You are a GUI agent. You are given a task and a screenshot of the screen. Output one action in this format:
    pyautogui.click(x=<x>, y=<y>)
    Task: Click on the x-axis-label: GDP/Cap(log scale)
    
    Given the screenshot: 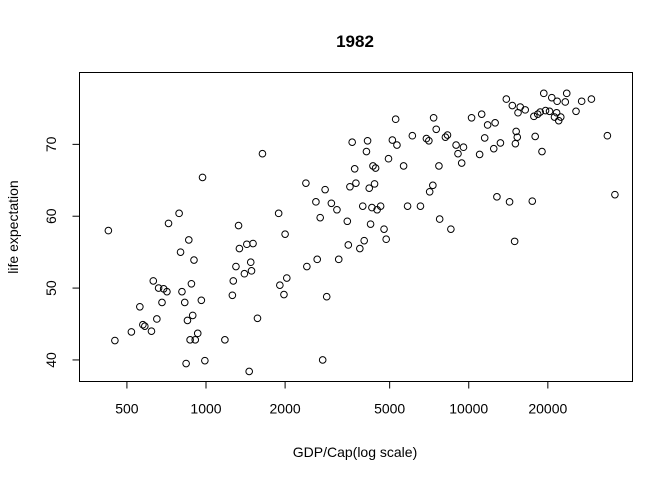 What is the action you would take?
    pyautogui.click(x=355, y=452)
    